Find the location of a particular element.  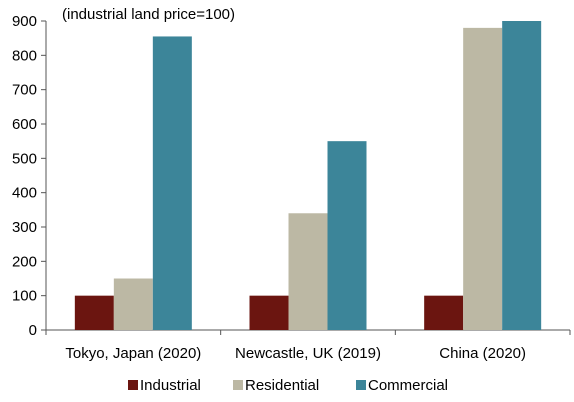

y-axis: 0 100 200 300 400 500 600 700 800 900 is located at coordinates (29, 176).